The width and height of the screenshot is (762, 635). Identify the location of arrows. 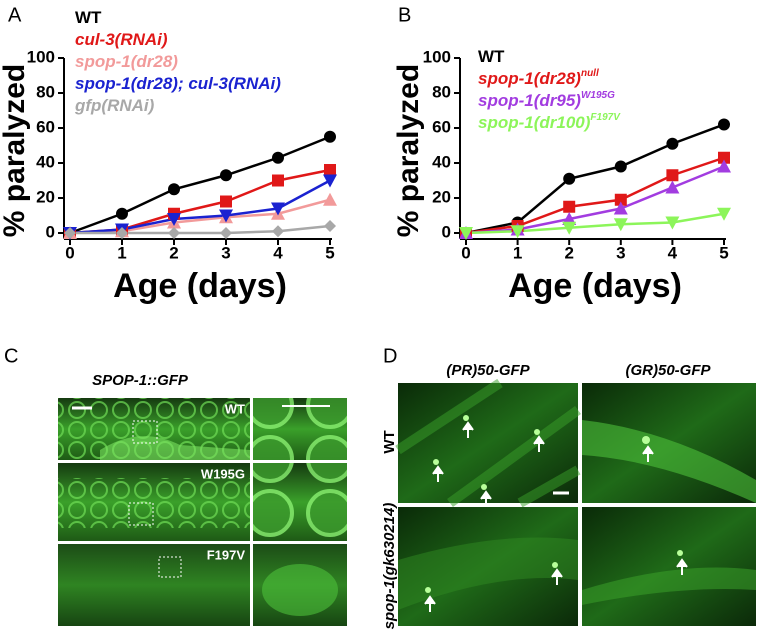
(556, 516).